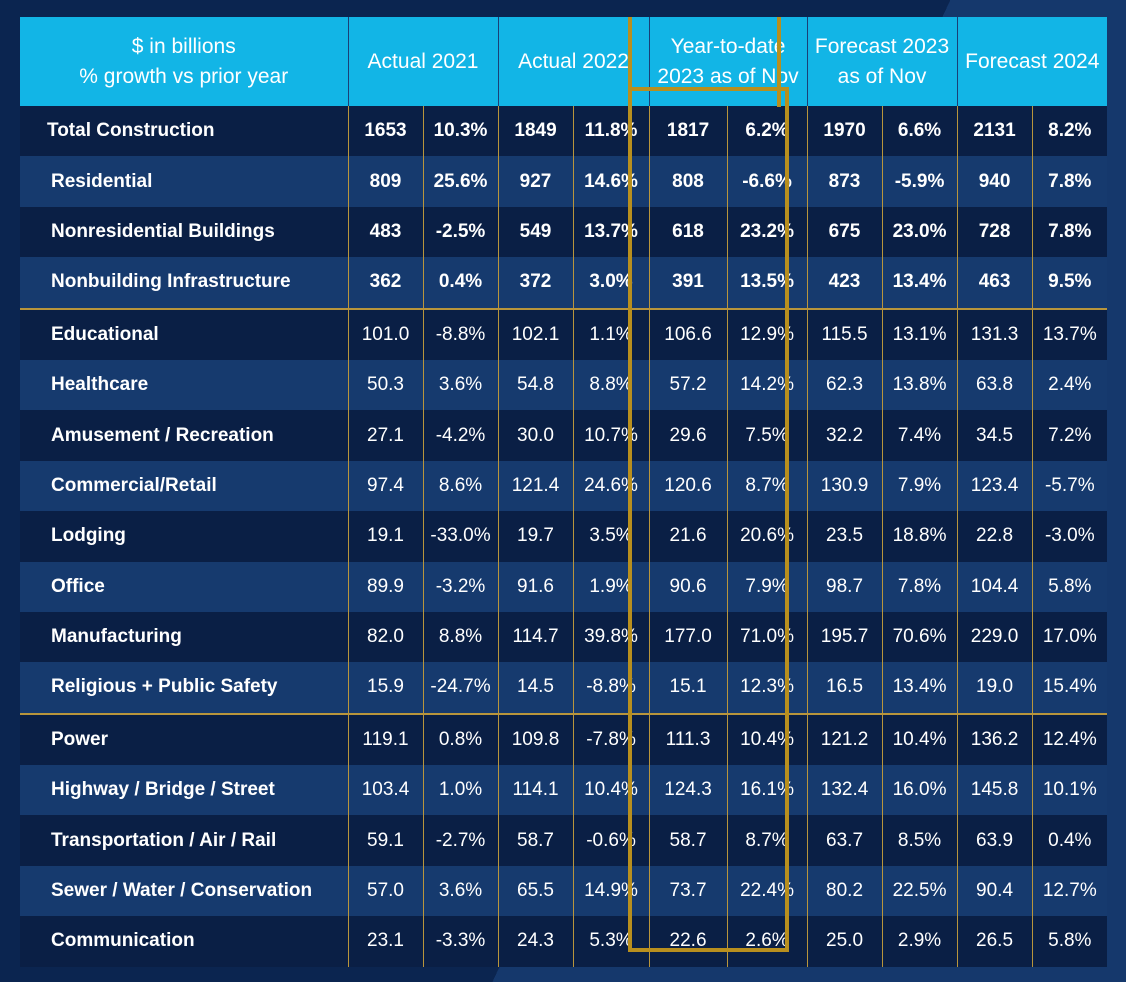 Image resolution: width=1126 pixels, height=982 pixels. What do you see at coordinates (1069, 790) in the screenshot?
I see `growth-cell: 10.1%` at bounding box center [1069, 790].